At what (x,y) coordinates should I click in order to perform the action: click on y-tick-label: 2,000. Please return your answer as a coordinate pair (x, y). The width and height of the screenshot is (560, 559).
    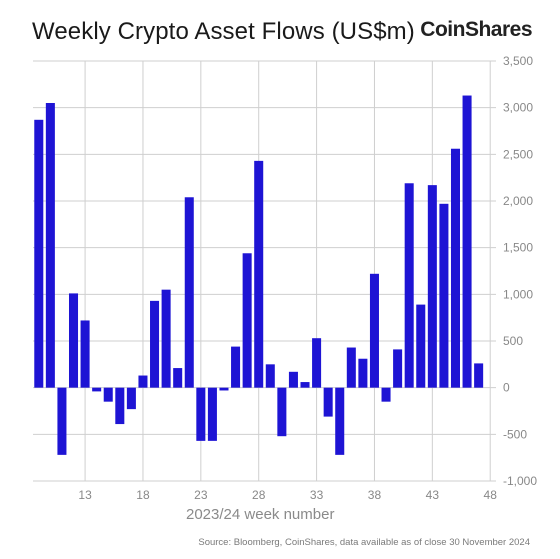
    Looking at the image, I should click on (518, 201).